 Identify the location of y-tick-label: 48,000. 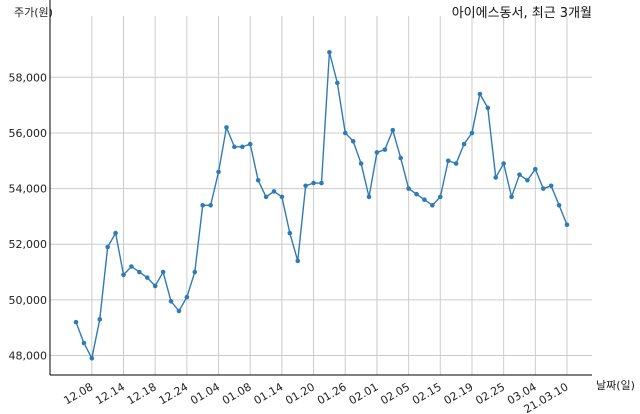
(28, 356).